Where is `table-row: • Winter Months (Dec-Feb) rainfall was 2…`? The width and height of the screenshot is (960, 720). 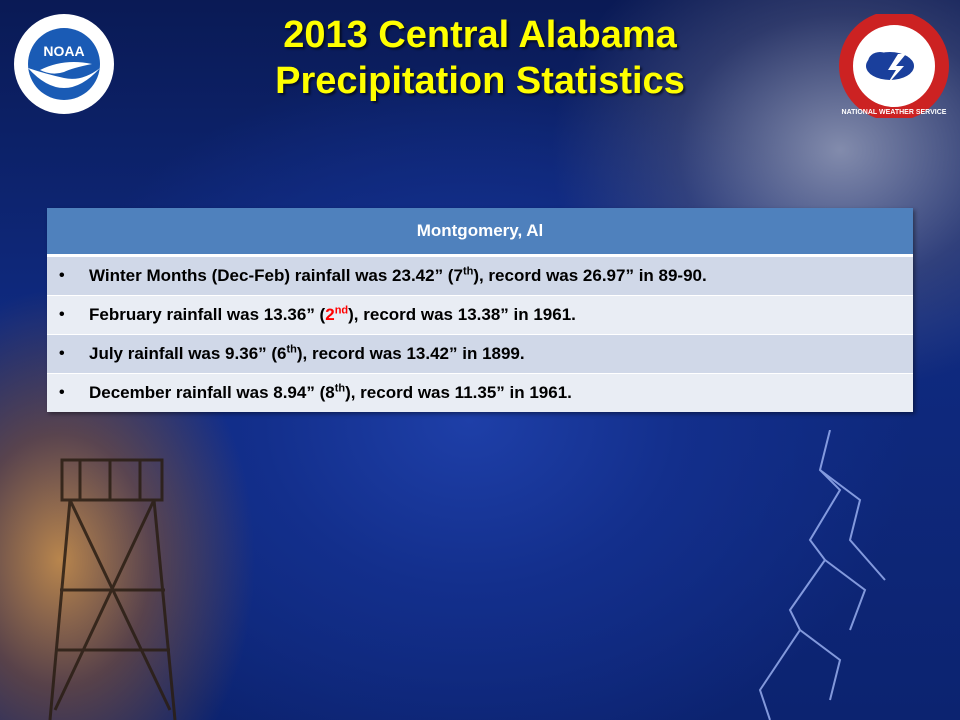
table-row: • Winter Months (Dec-Feb) rainfall was 2… is located at coordinates (480, 275).